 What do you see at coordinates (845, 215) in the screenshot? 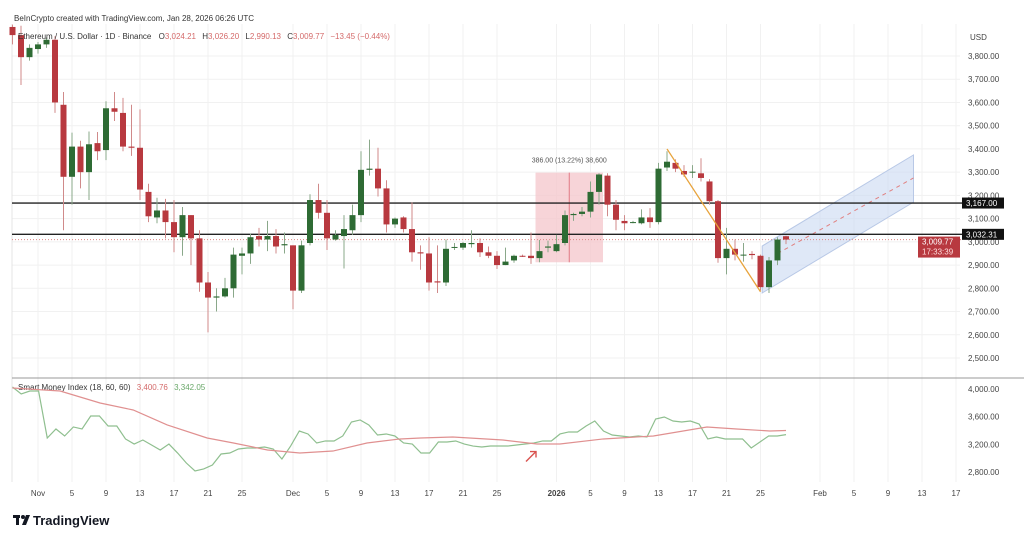
I see `channel-midline` at bounding box center [845, 215].